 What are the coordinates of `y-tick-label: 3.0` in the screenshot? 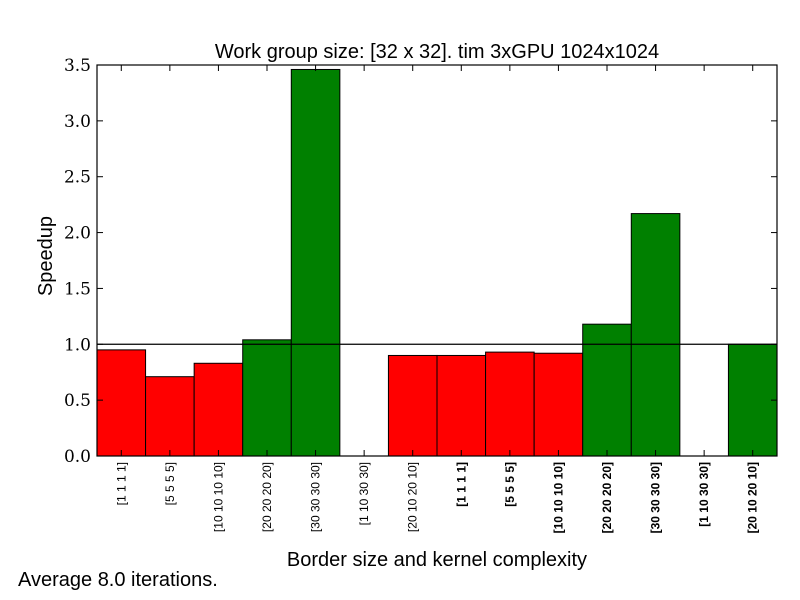 It's located at (77, 122).